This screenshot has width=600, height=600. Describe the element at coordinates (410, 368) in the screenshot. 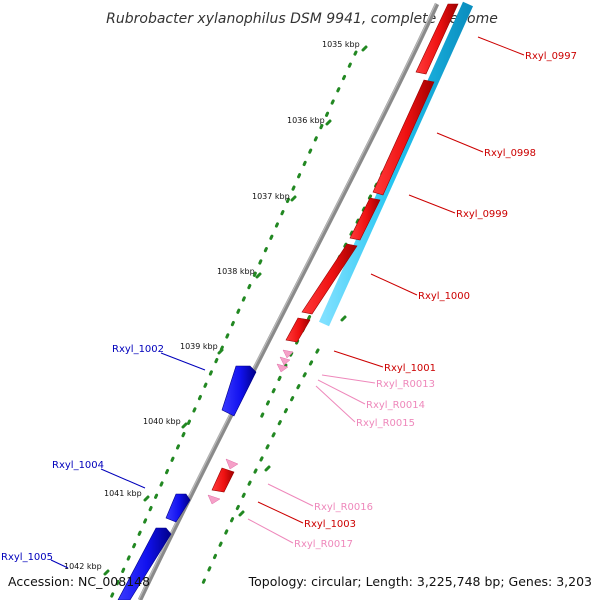

I see `gene-label-rxyl-1001: Rxyl_1001` at that location.